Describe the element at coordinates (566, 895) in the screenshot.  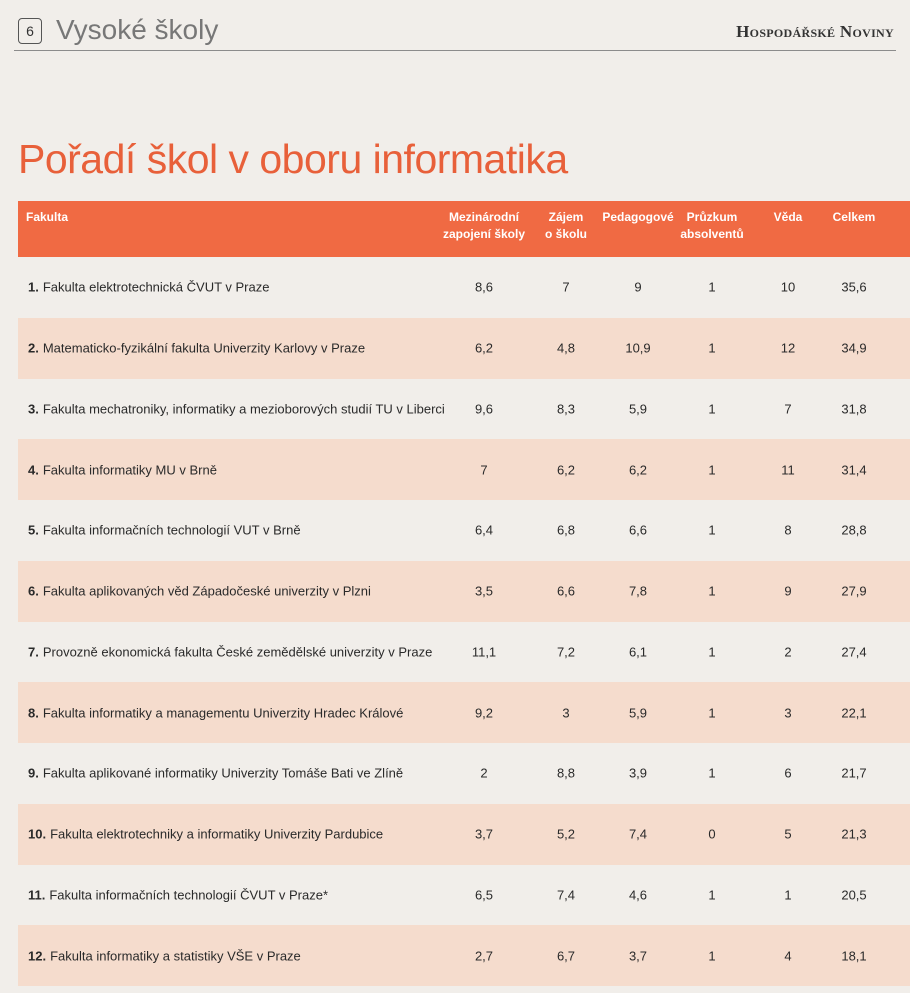
I see `cell-zajem: 7,4` at that location.